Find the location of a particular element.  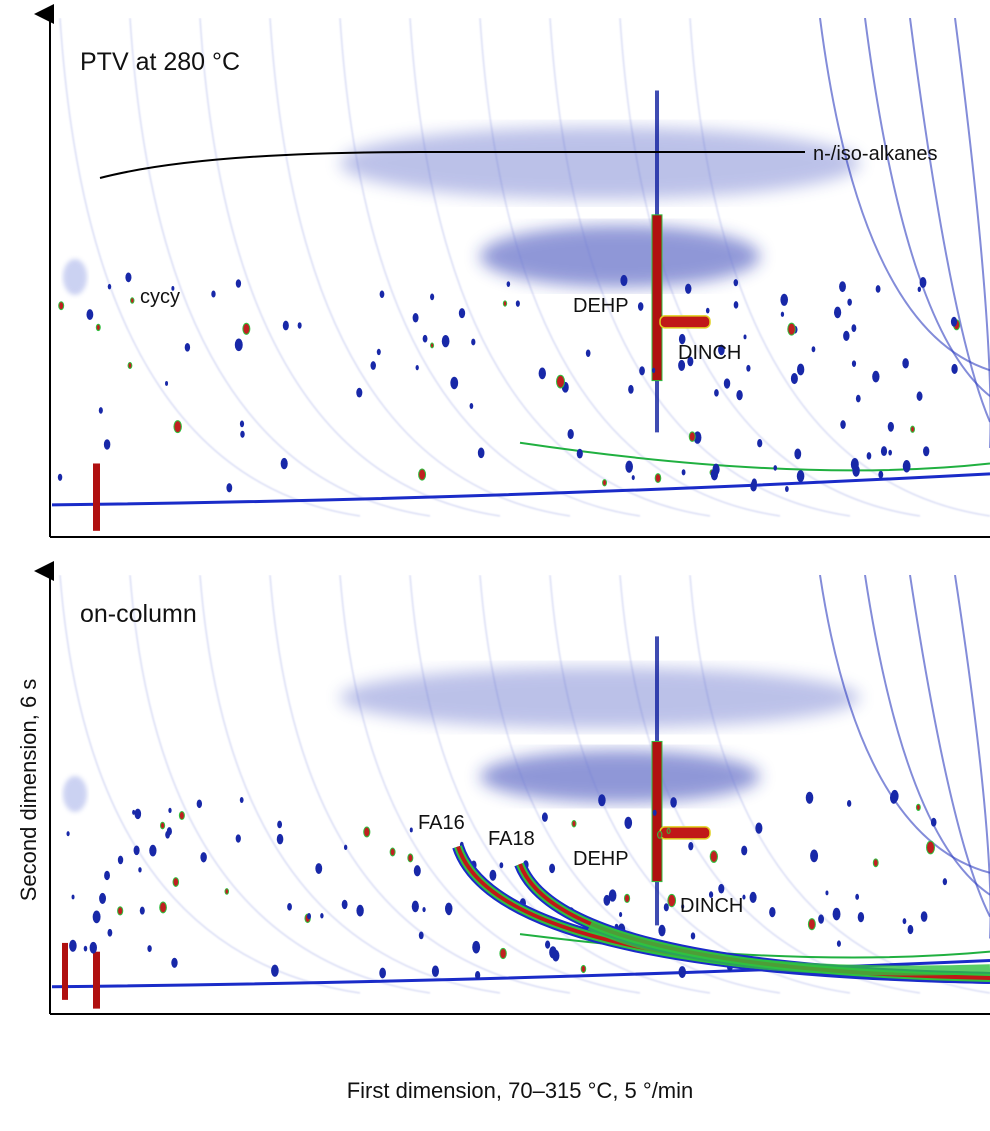

y-axis-label: Second dimension, 6 s is located at coordinates (28, 790).